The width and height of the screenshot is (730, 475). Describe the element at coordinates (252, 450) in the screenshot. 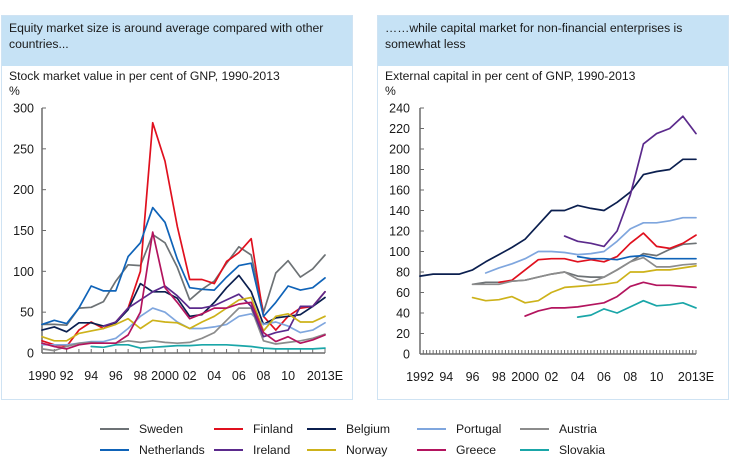

I see `legend-item-ireland: Ireland` at that location.